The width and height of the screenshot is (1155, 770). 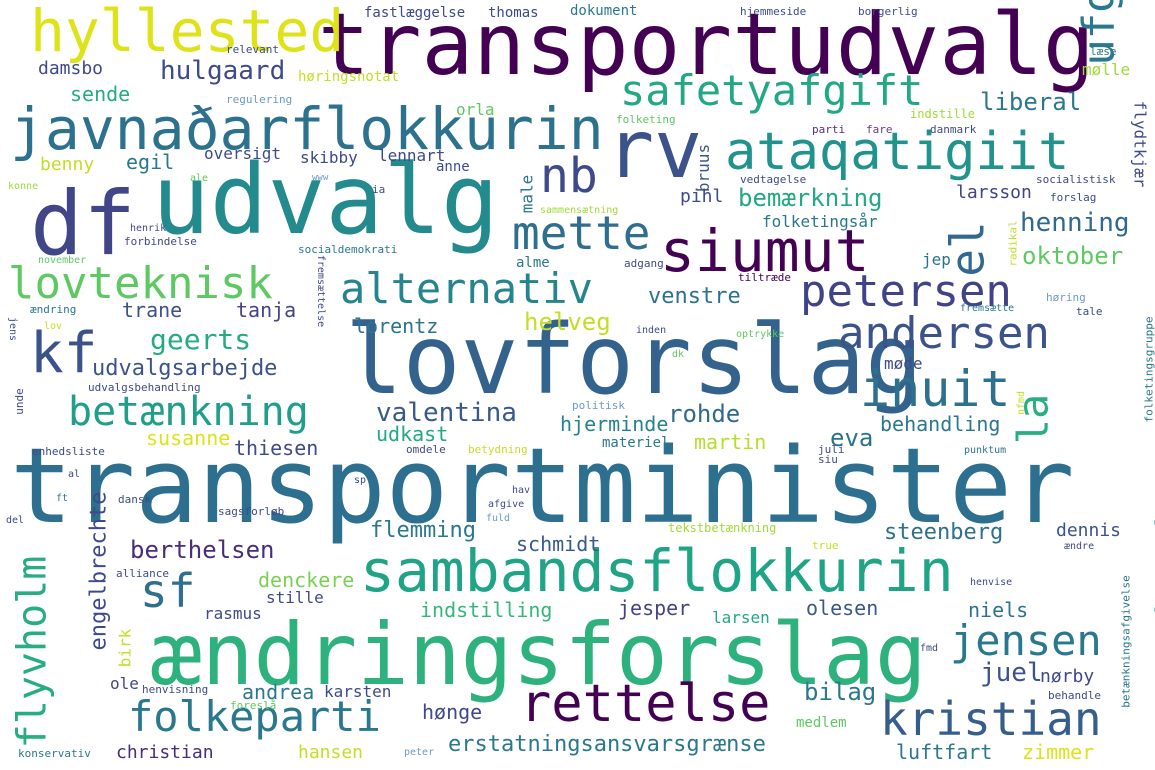 What do you see at coordinates (53, 326) in the screenshot?
I see `word-lov: lov` at bounding box center [53, 326].